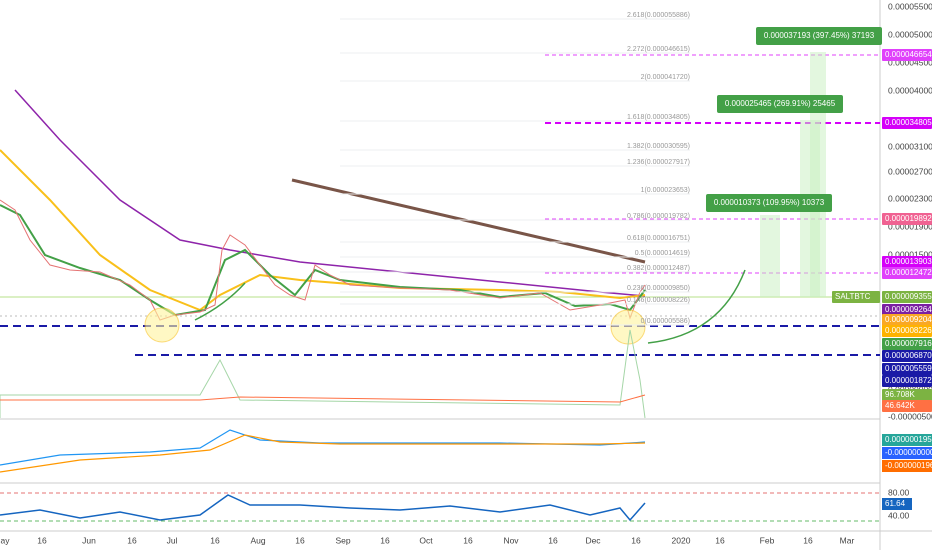 The height and width of the screenshot is (550, 932). What do you see at coordinates (900, 394) in the screenshot?
I see `price-badge-label: 96.708K` at bounding box center [900, 394].